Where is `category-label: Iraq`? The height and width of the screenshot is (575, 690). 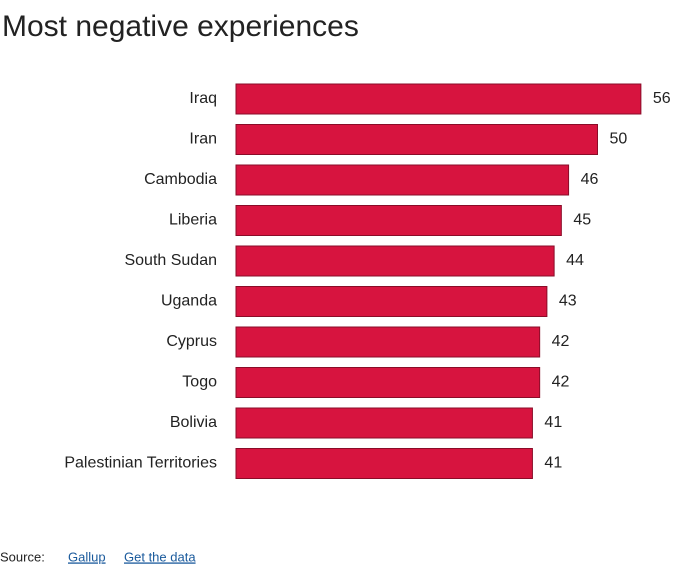 category-label: Iraq is located at coordinates (203, 98).